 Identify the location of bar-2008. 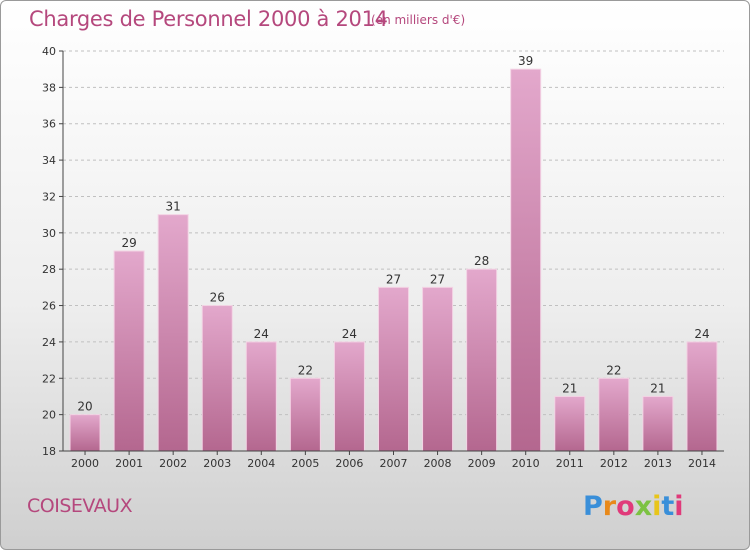
(438, 369).